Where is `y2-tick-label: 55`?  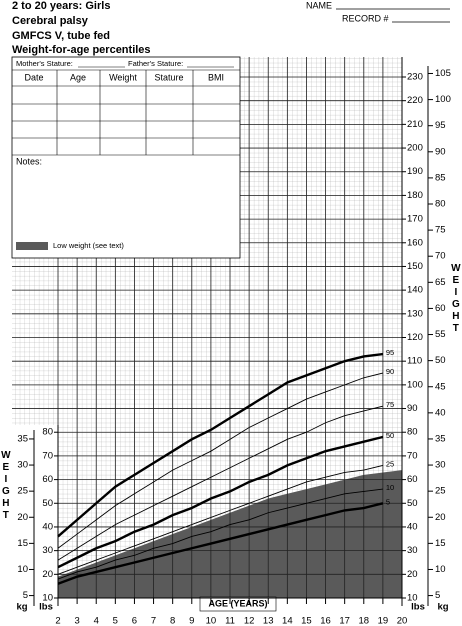 y2-tick-label: 55 is located at coordinates (440, 334).